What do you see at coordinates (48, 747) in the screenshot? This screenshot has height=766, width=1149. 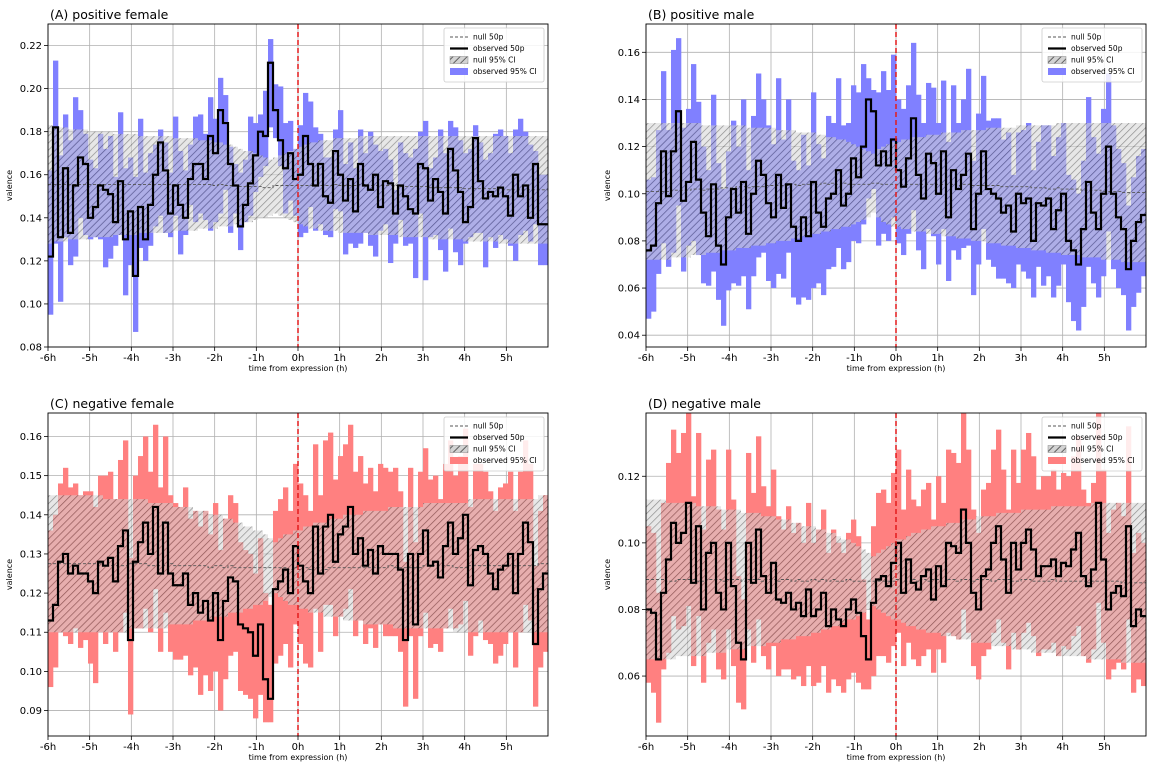 I see `x-tick-label: -6h` at bounding box center [48, 747].